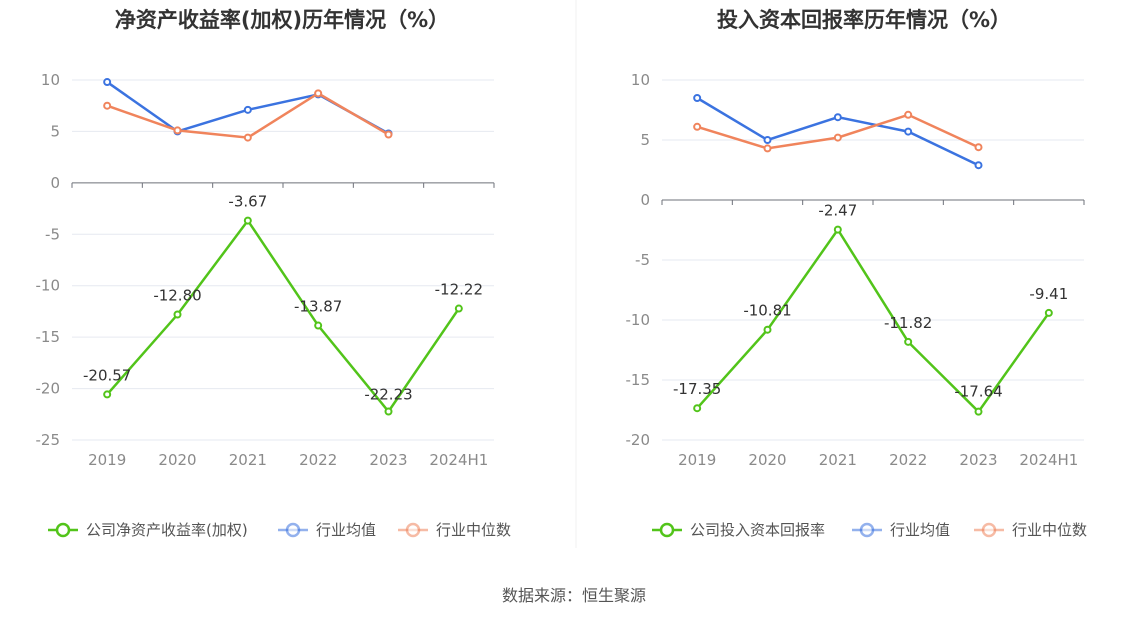  Describe the element at coordinates (864, 20) in the screenshot. I see `chart-title-roic: 投入资本回报率历年情况（%）` at that location.